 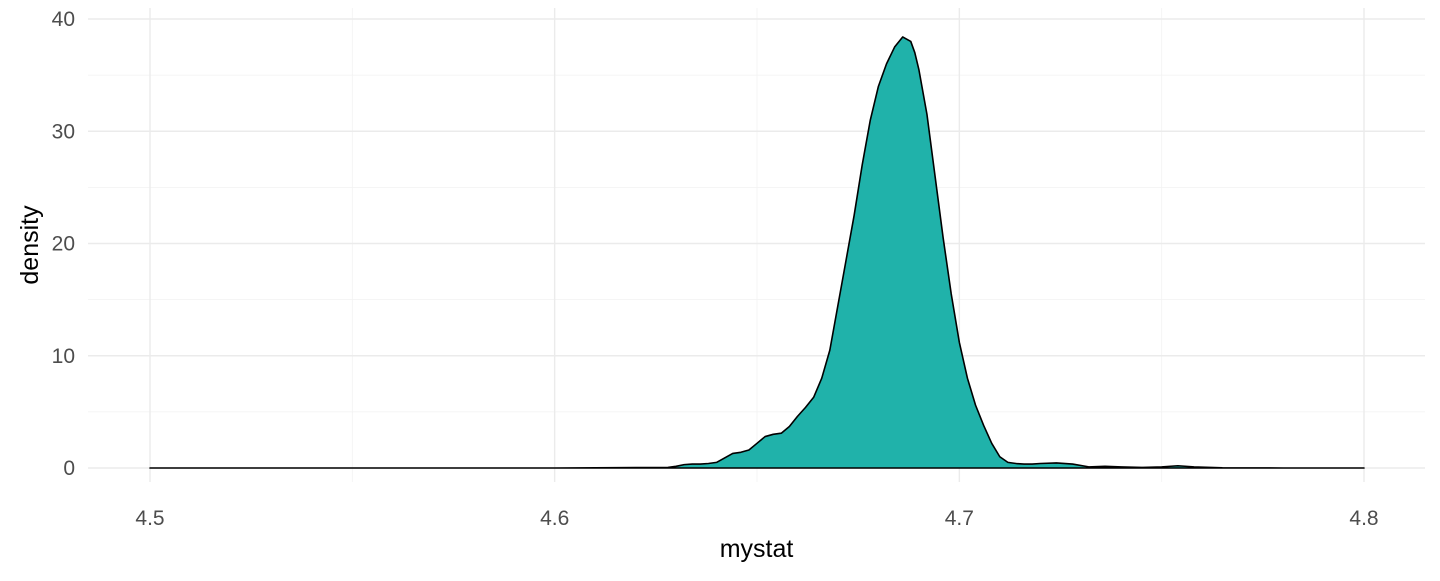 What do you see at coordinates (63, 356) in the screenshot?
I see `y-tick-label: 10` at bounding box center [63, 356].